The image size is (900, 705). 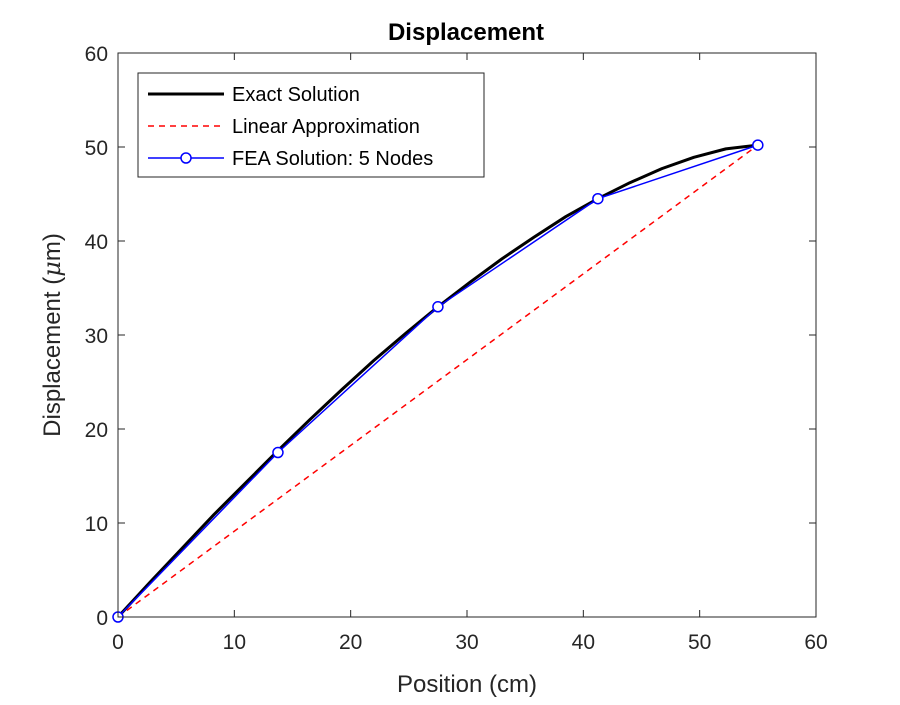 What do you see at coordinates (186, 158) in the screenshot?
I see `legend-marker-fea` at bounding box center [186, 158].